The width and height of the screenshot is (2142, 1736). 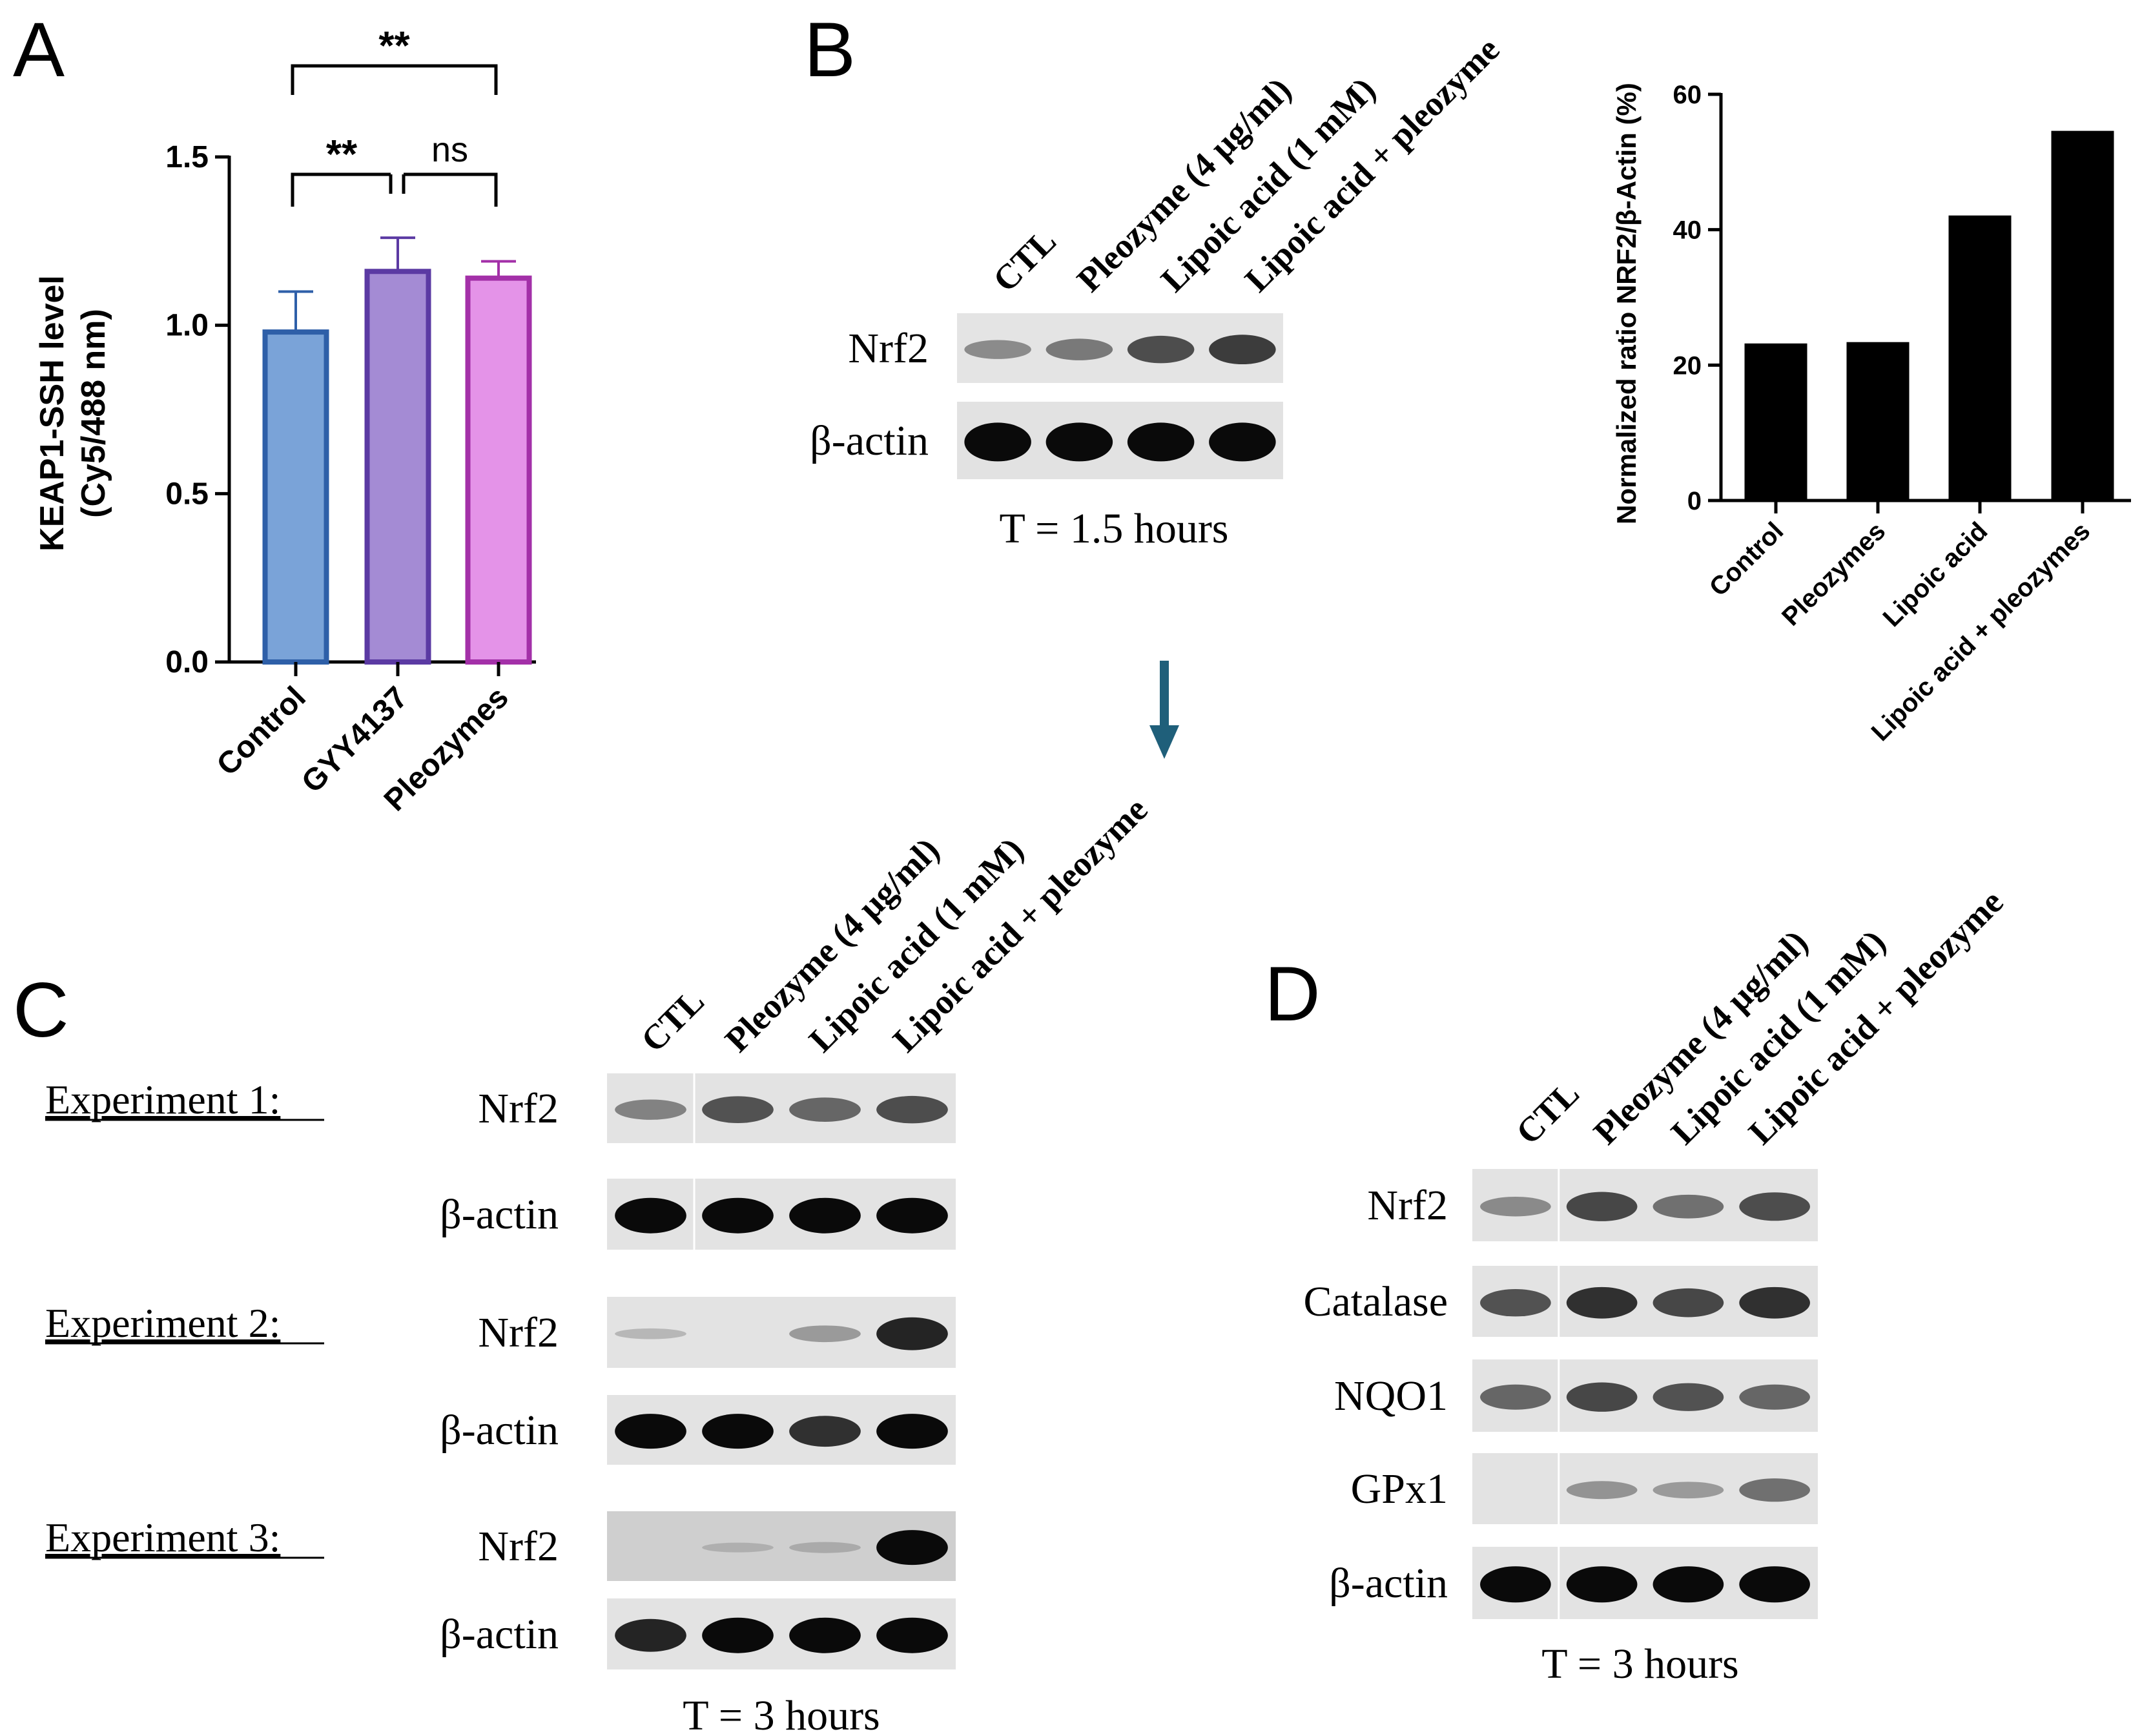 What do you see at coordinates (1688, 95) in the screenshot?
I see `y-tick-label: 60` at bounding box center [1688, 95].